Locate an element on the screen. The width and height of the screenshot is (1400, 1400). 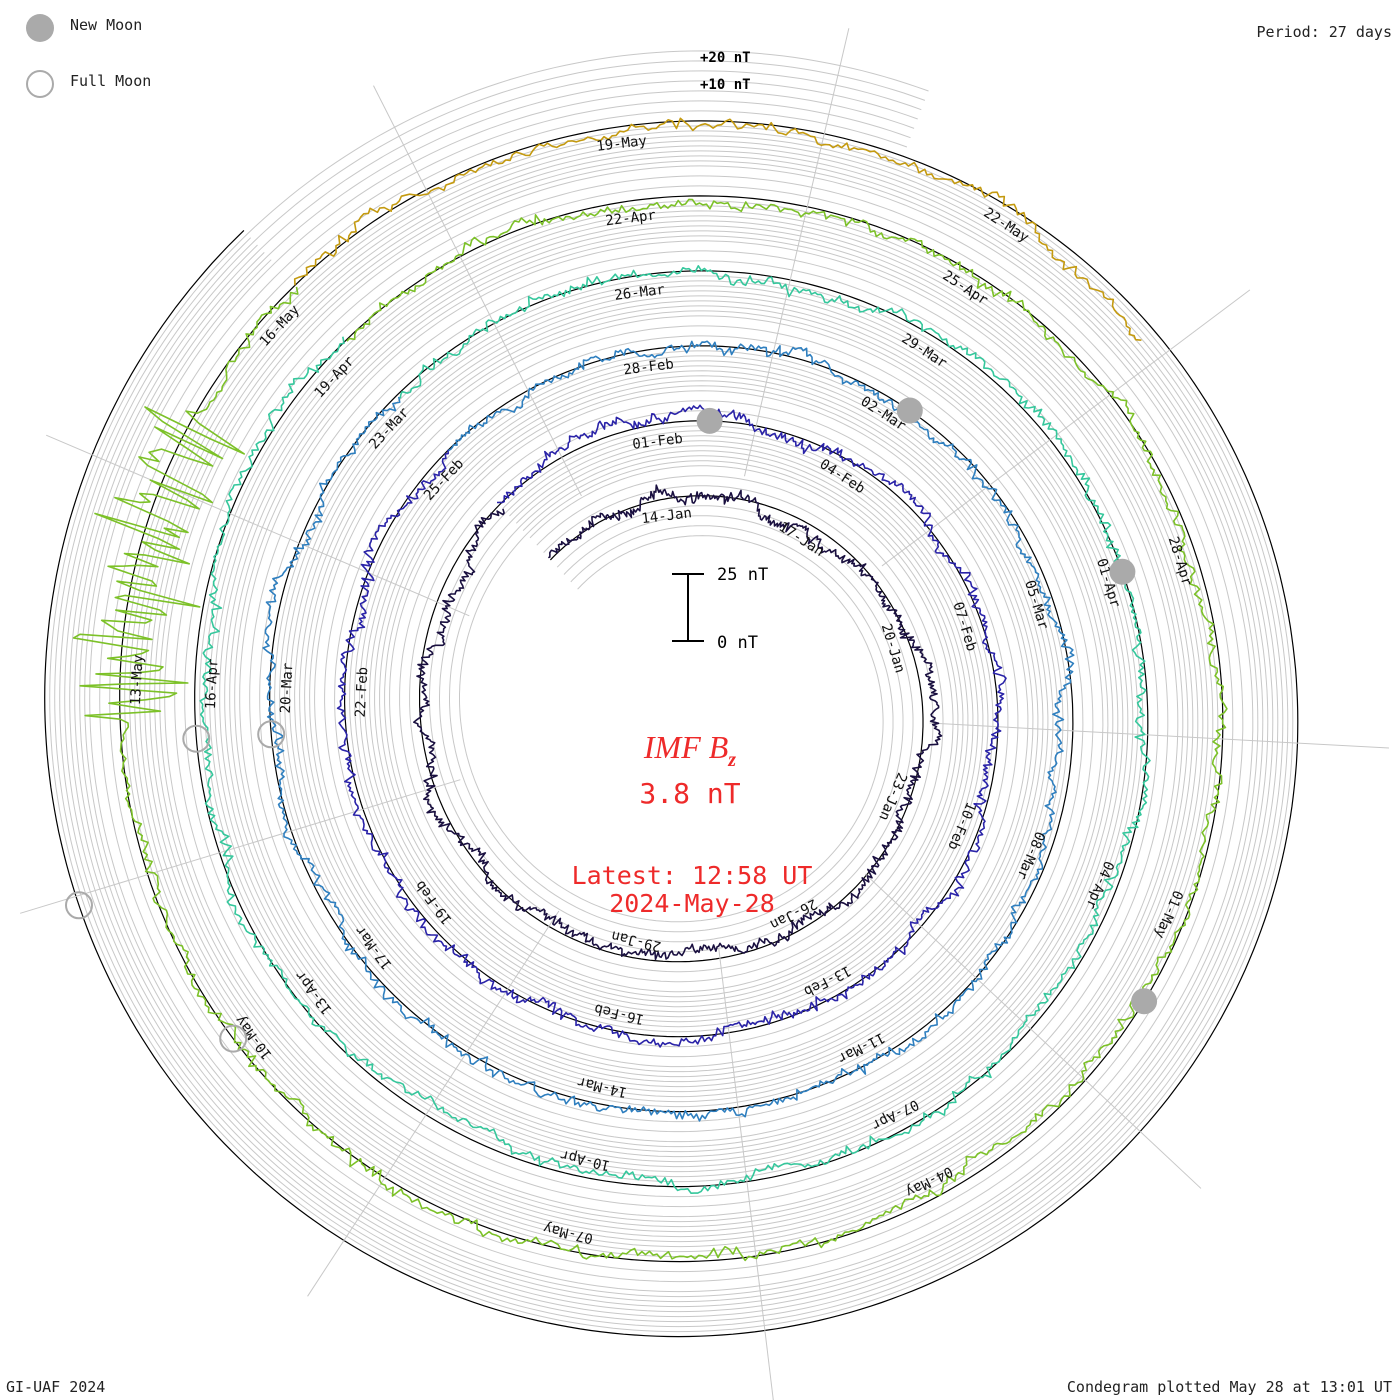
chart-title: IMF Bz is located at coordinates (689, 750).